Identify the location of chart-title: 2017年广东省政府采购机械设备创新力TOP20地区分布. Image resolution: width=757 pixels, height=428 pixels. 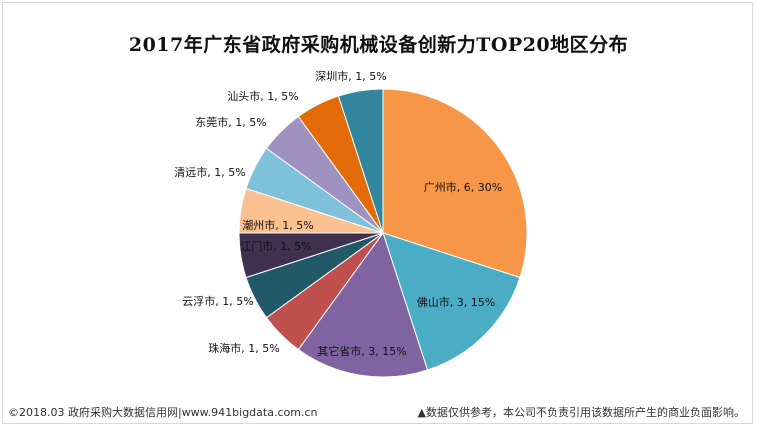
(378, 45).